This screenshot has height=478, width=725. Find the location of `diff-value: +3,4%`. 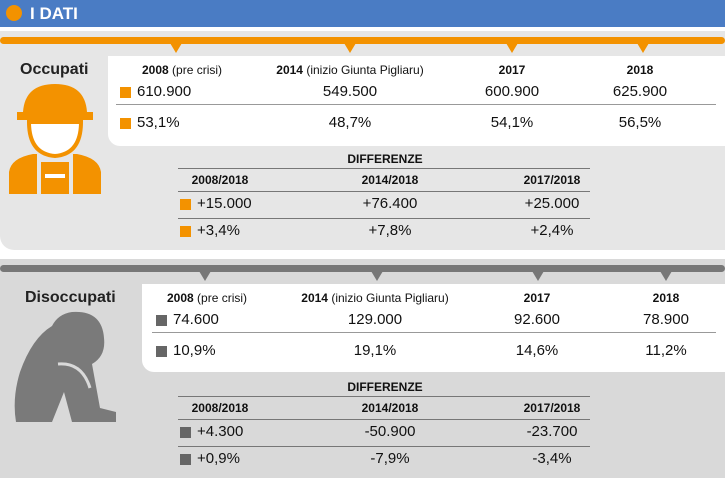

diff-value: +3,4% is located at coordinates (218, 230).